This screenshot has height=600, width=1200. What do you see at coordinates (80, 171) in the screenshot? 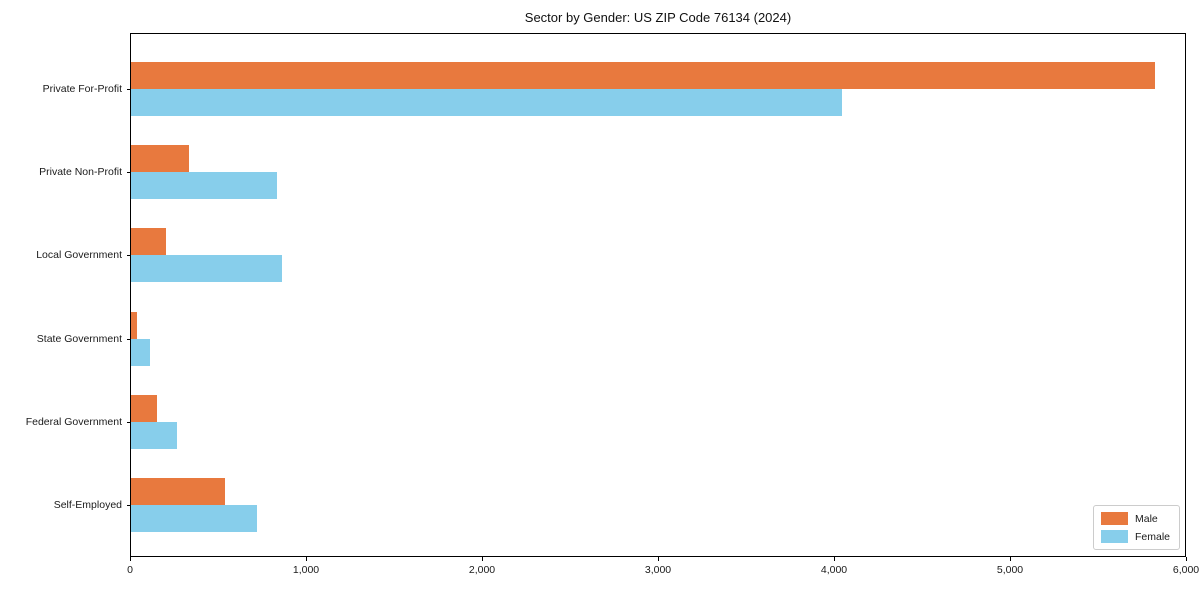
I see `y-axis-label: Private Non-Profit` at bounding box center [80, 171].